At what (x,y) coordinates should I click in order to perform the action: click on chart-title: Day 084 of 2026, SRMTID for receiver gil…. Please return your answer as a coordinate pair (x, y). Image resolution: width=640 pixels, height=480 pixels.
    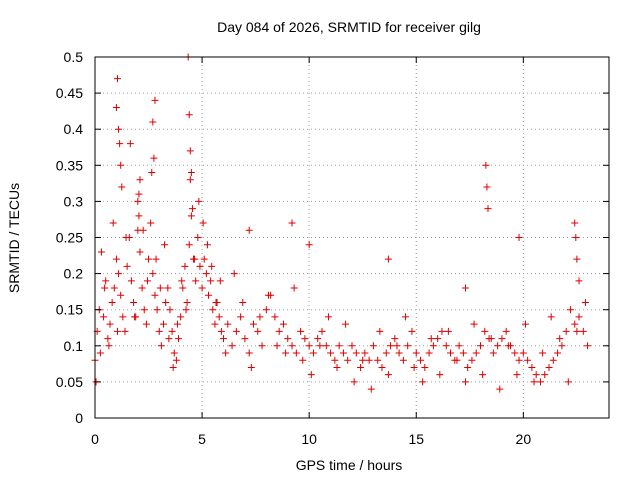
    Looking at the image, I should click on (349, 27).